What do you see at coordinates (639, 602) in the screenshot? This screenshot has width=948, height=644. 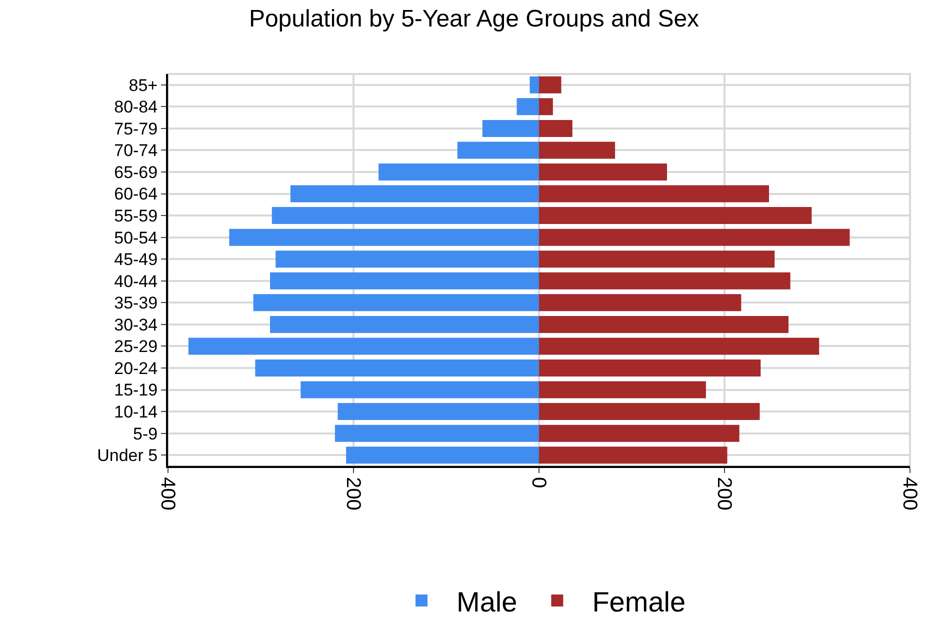 I see `legend-label: Female` at bounding box center [639, 602].